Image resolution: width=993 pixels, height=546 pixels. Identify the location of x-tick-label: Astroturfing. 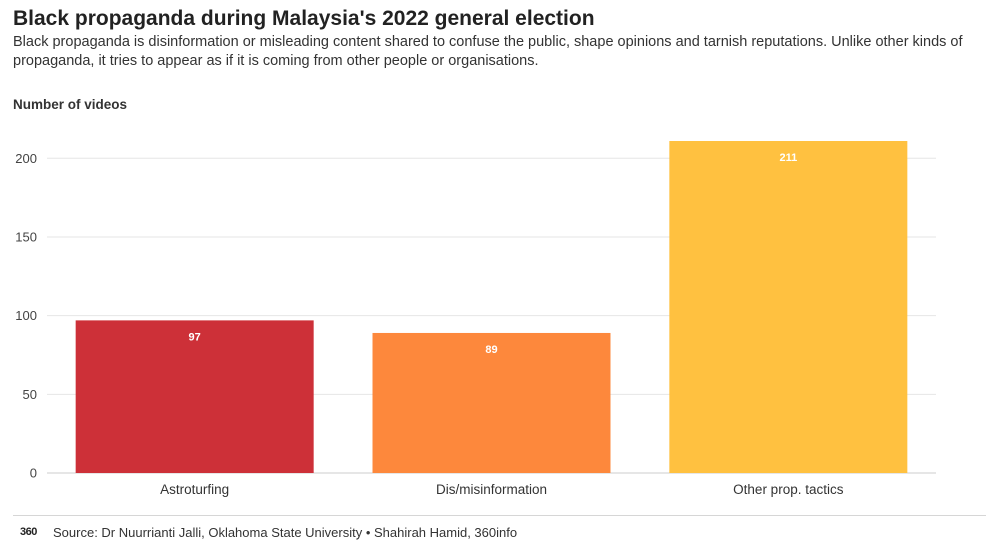
(194, 489).